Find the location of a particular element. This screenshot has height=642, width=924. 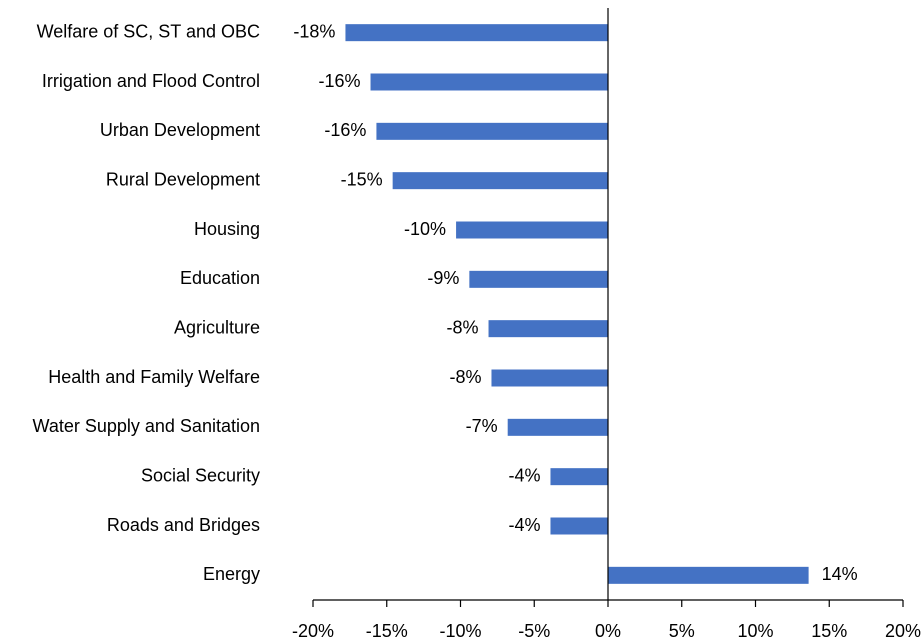

y-tick-label: Welfare of SC, ST and OBC is located at coordinates (148, 31).